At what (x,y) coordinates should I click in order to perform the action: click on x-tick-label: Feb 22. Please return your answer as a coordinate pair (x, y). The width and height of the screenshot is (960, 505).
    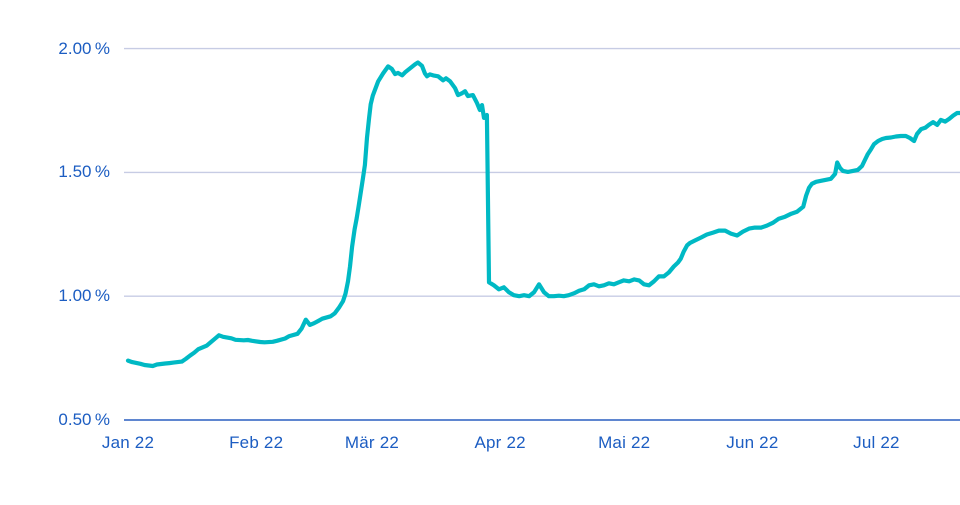
    Looking at the image, I should click on (256, 442).